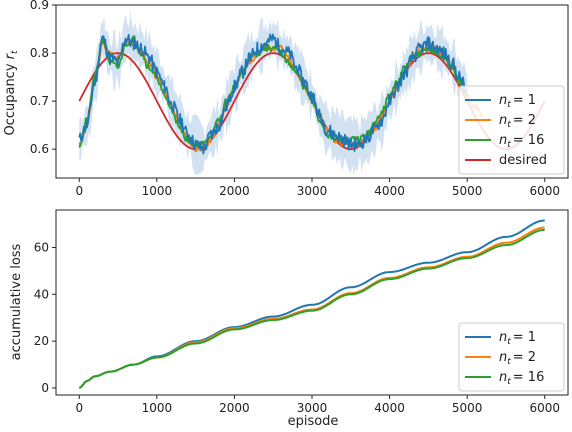 The width and height of the screenshot is (572, 432). I want to click on legend-label: desired, so click(523, 160).